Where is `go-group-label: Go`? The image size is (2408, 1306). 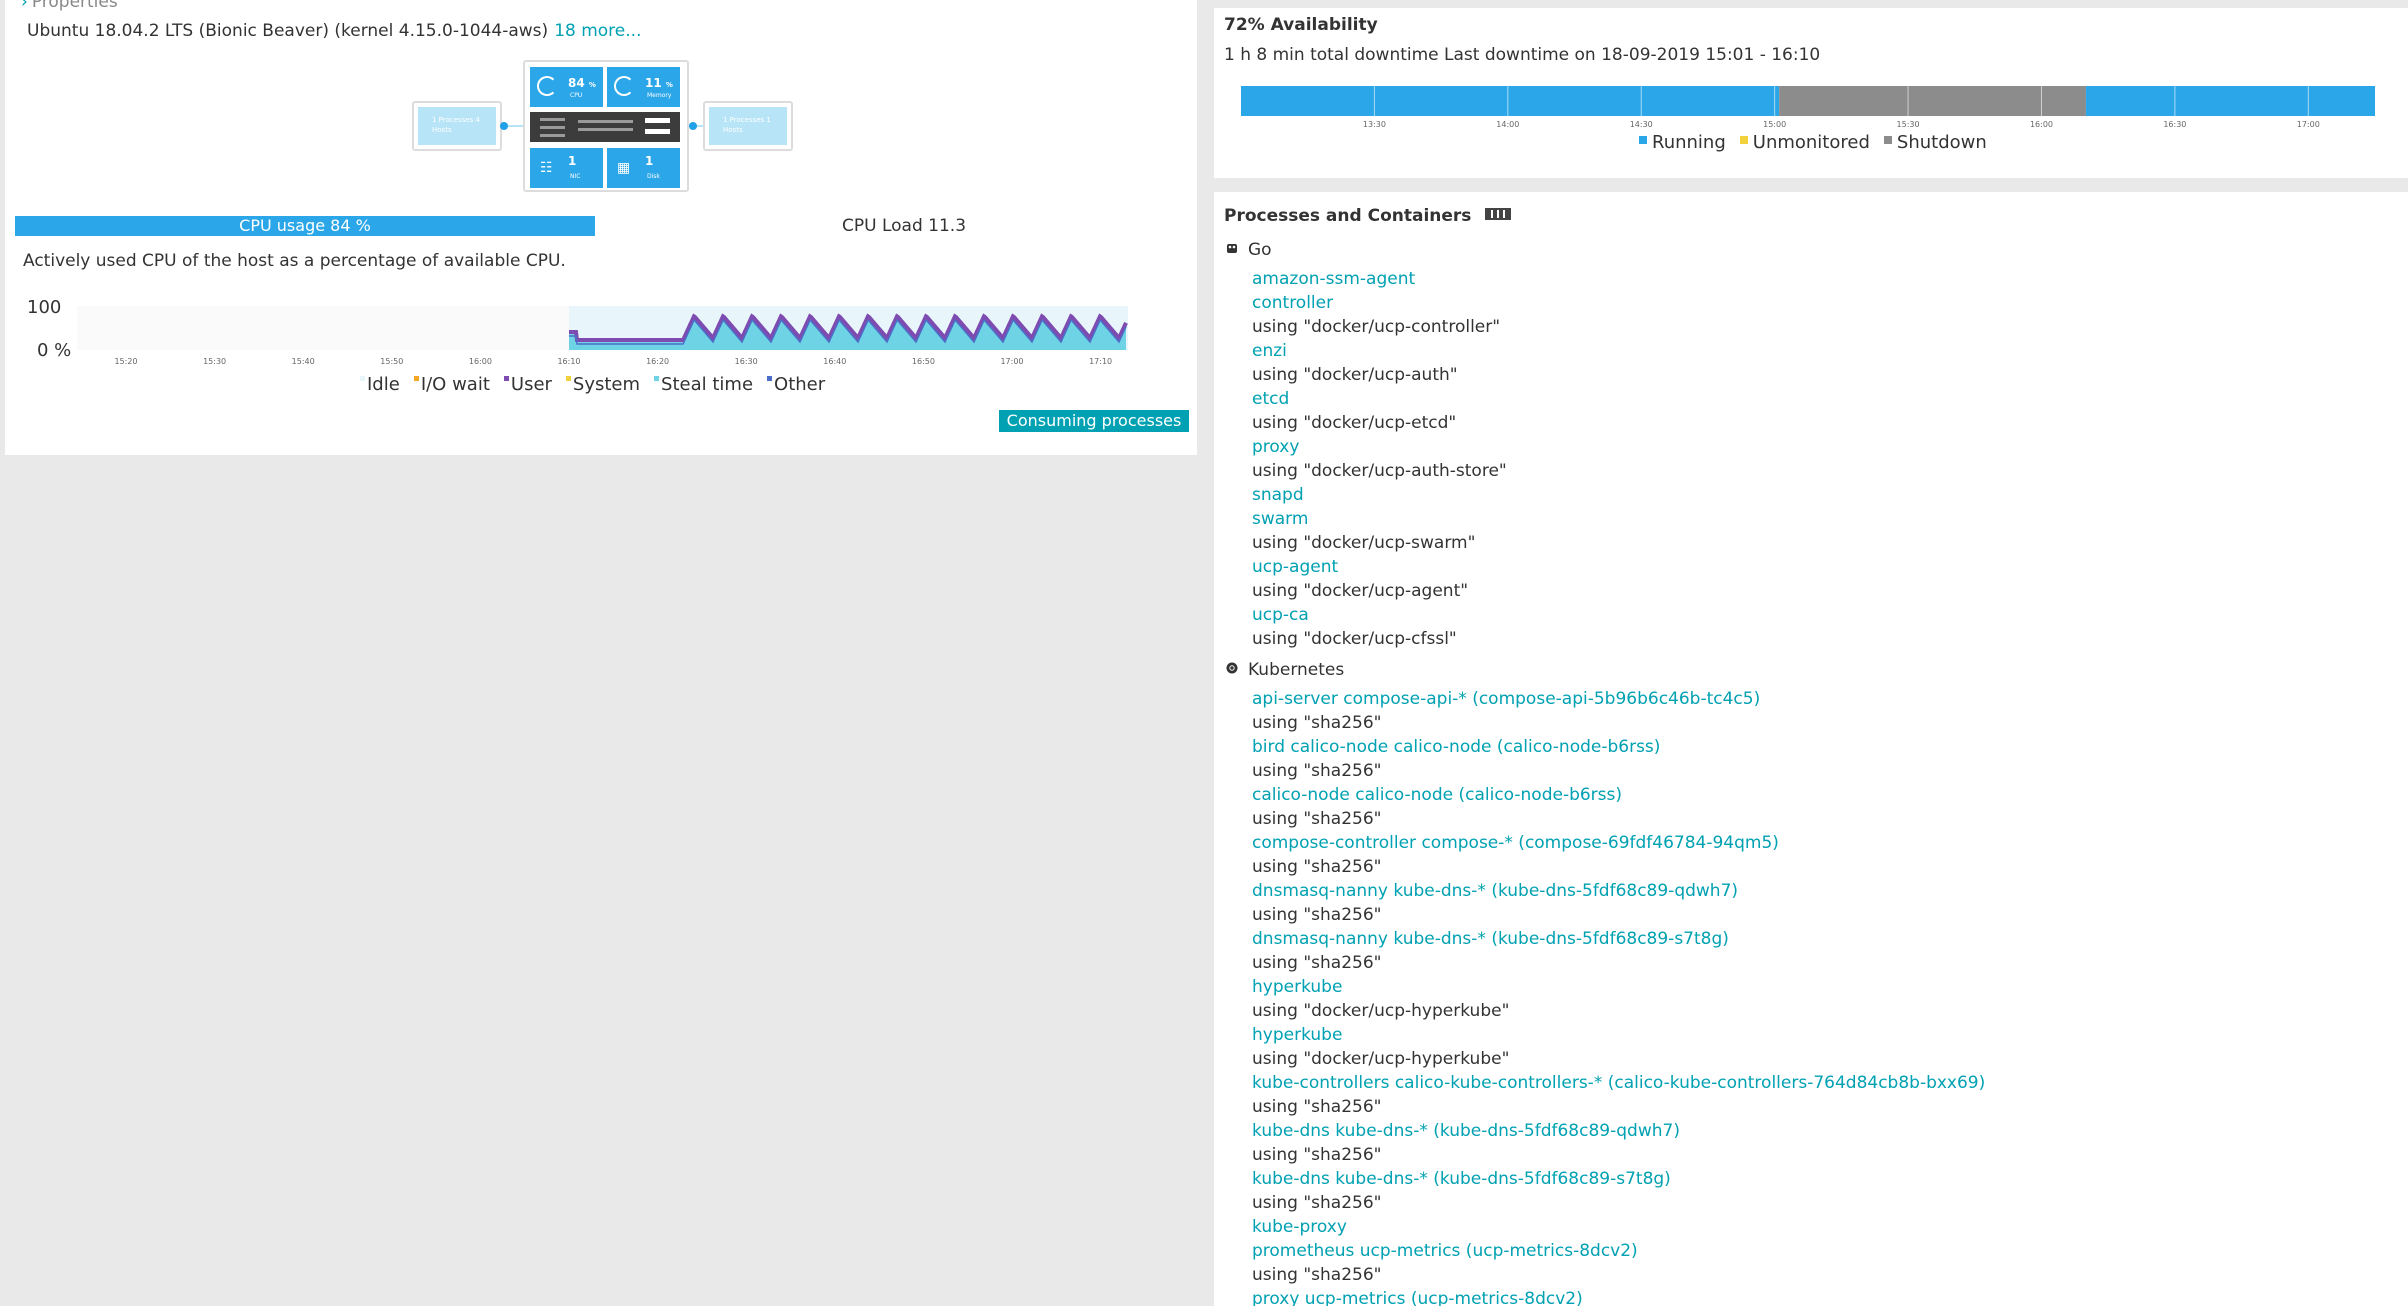
go-group-label: Go is located at coordinates (1260, 250).